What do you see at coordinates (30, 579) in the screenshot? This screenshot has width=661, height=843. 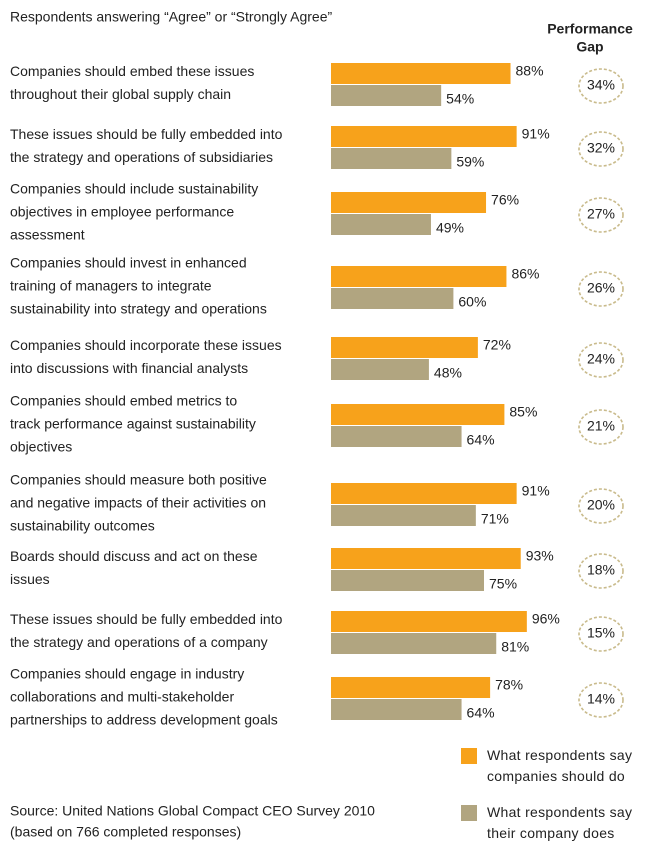 I see `category-label: issues` at bounding box center [30, 579].